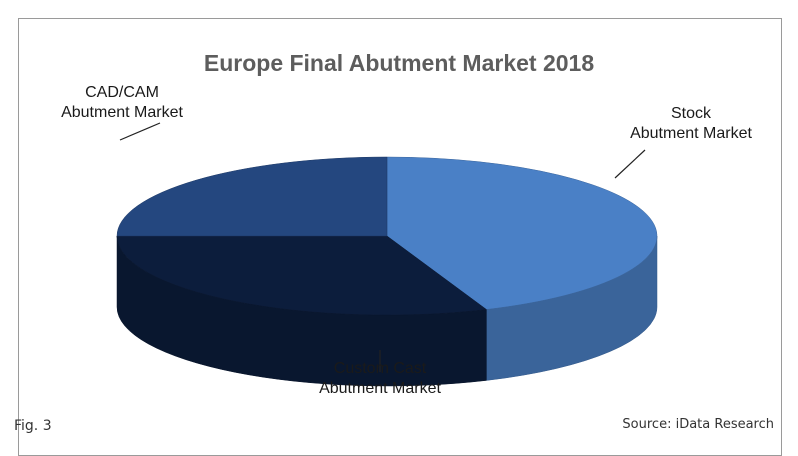 The image size is (798, 456). What do you see at coordinates (140, 131) in the screenshot?
I see `leader-line-cad-cam-abutment-market` at bounding box center [140, 131].